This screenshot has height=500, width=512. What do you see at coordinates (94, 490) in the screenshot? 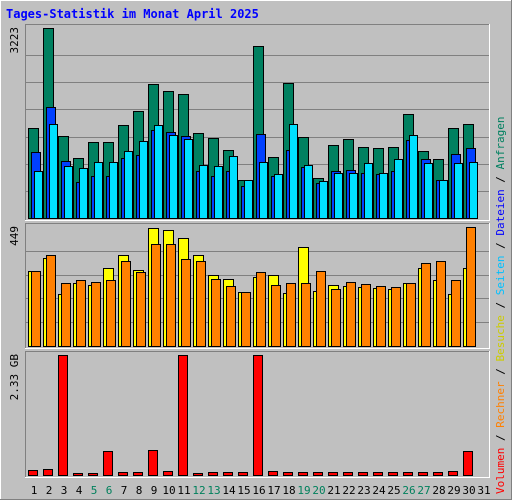
I see `x-tick-label: 5` at bounding box center [94, 490].